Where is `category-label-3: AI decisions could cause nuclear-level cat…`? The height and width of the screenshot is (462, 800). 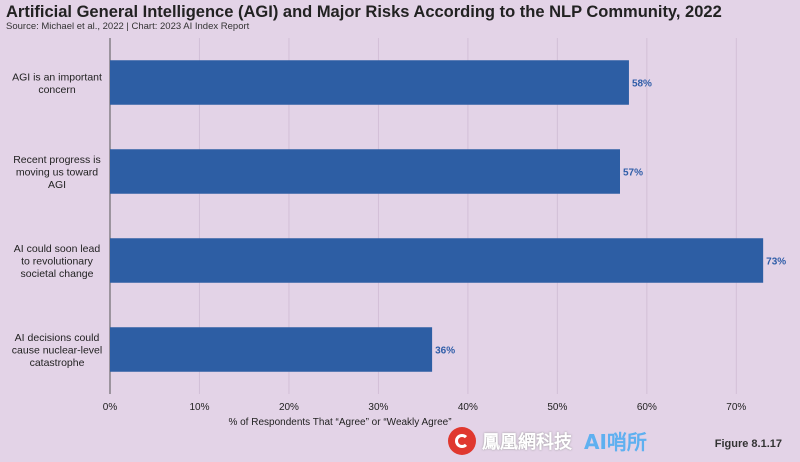
category-label-3: AI decisions could cause nuclear-level cat… is located at coordinates (57, 350).